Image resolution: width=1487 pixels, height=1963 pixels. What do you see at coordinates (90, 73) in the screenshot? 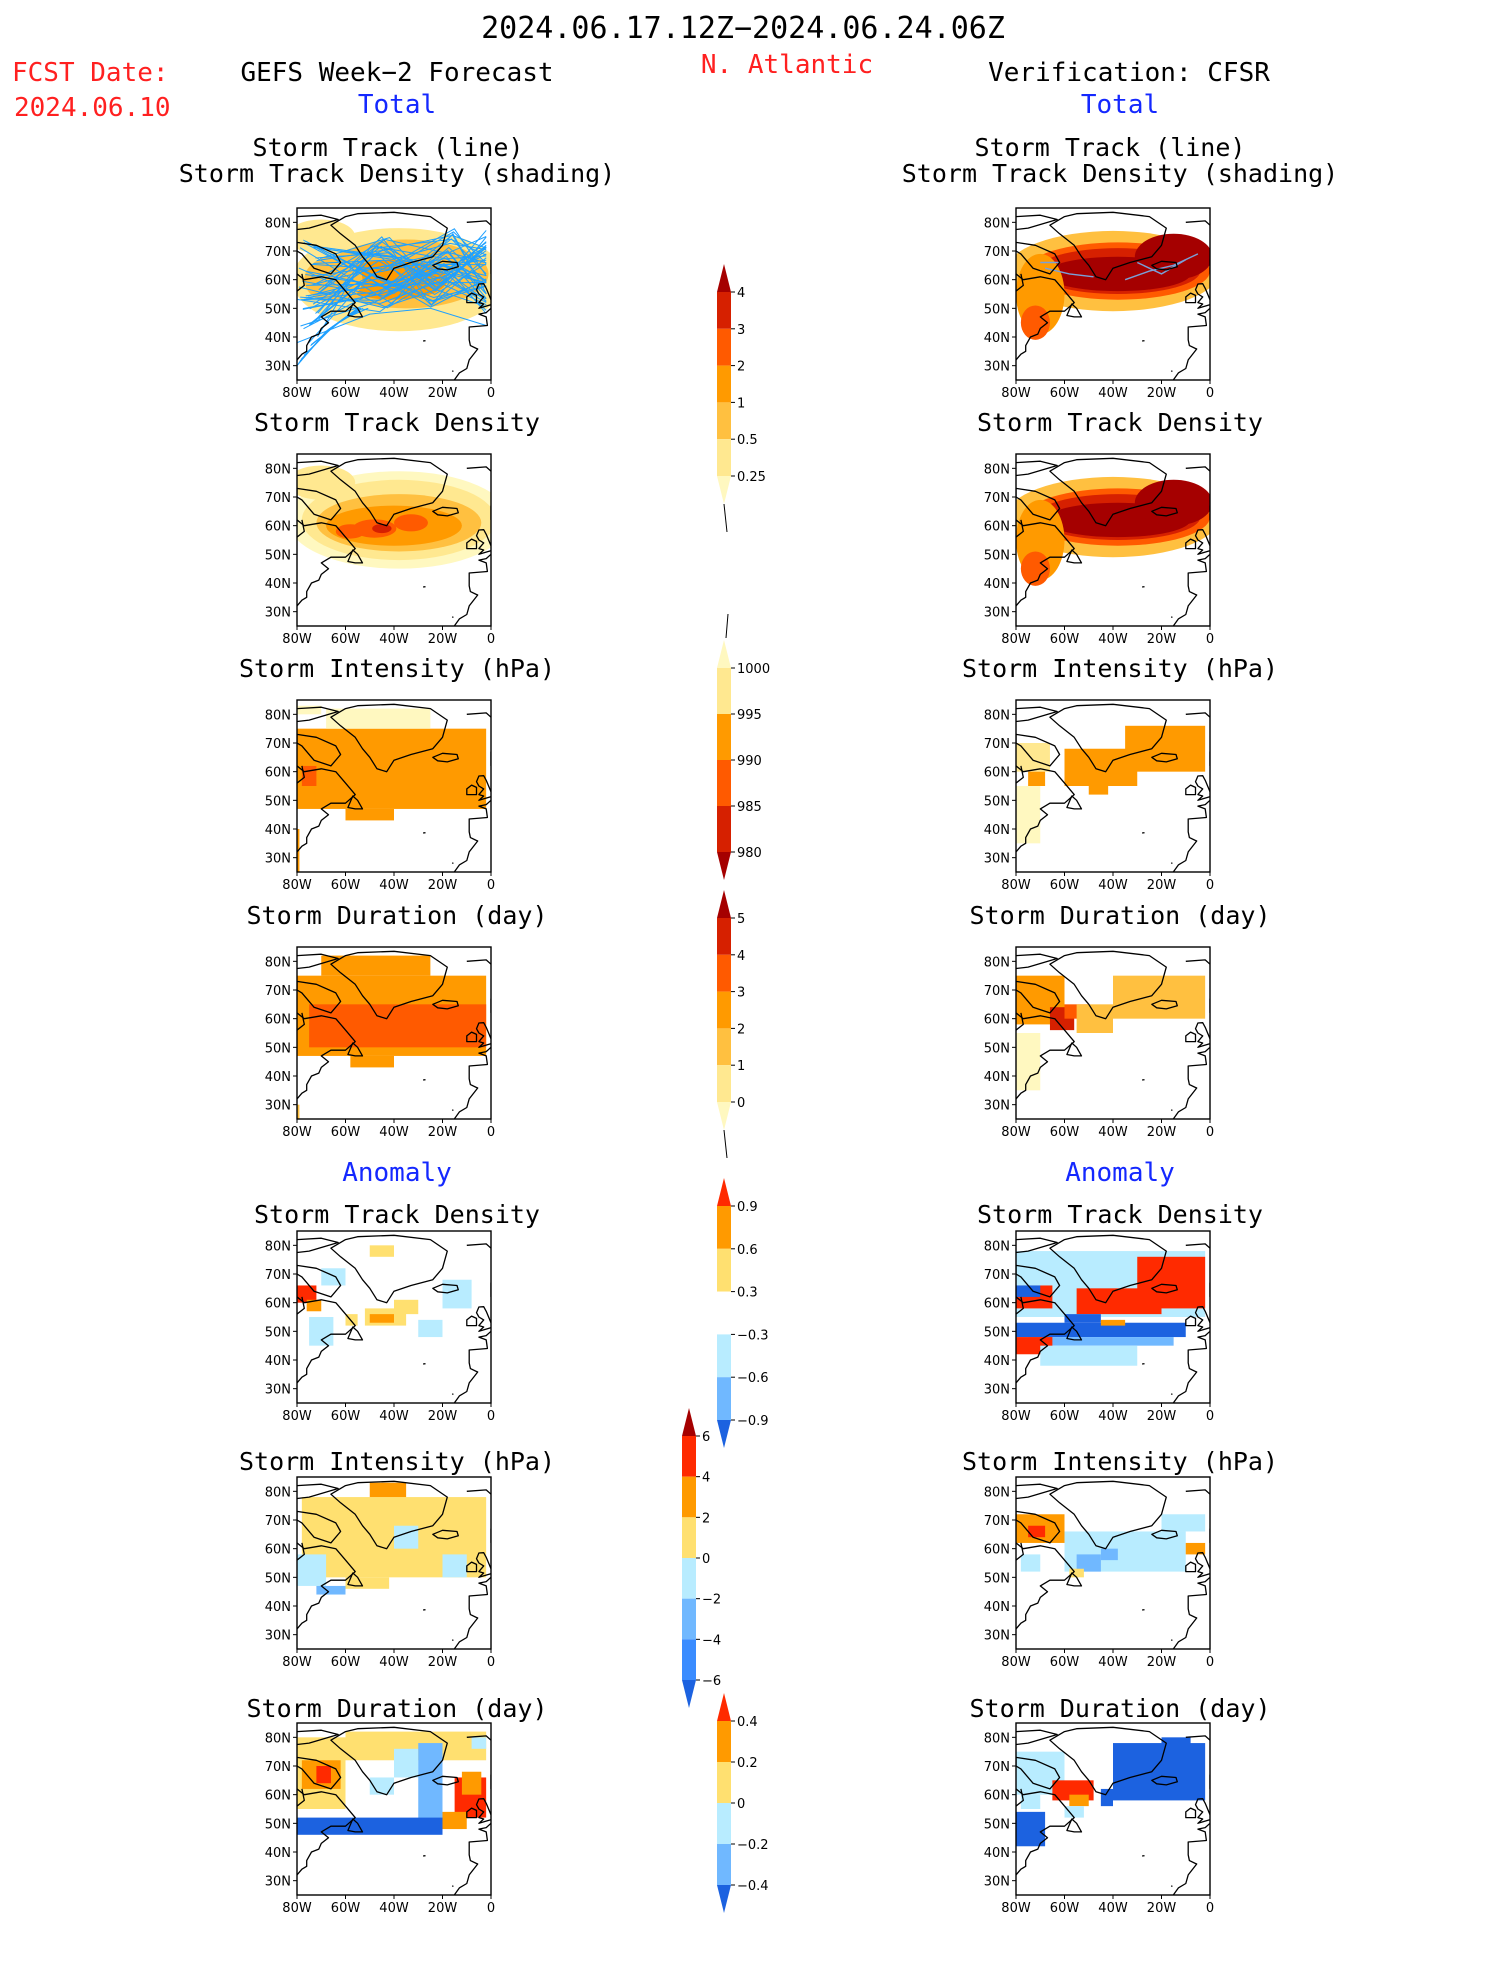
I see `fcst-date-label: FCST Date:` at bounding box center [90, 73].